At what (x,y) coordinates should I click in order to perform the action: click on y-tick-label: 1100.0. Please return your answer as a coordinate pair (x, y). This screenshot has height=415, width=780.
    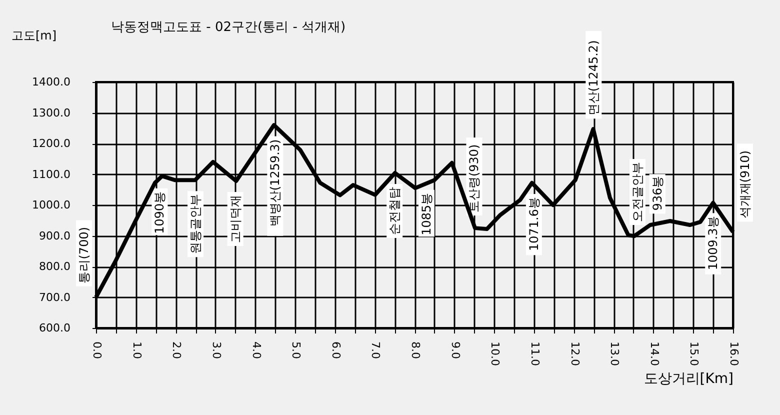
    Looking at the image, I should click on (51, 174).